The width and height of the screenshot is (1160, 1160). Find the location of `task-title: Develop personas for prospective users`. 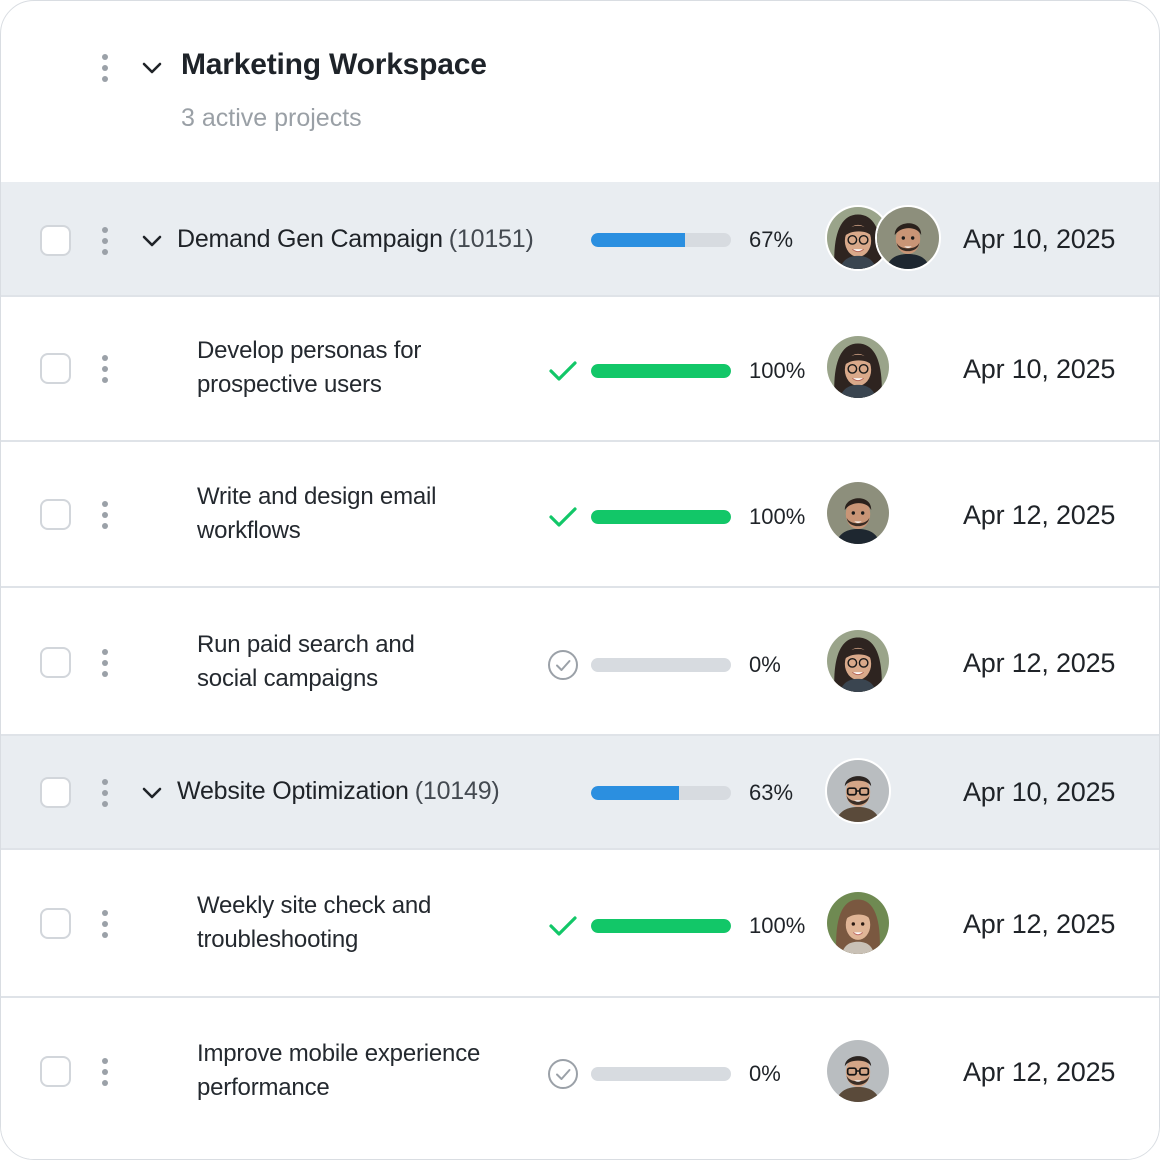

task-title: Develop personas for prospective users is located at coordinates (309, 367).